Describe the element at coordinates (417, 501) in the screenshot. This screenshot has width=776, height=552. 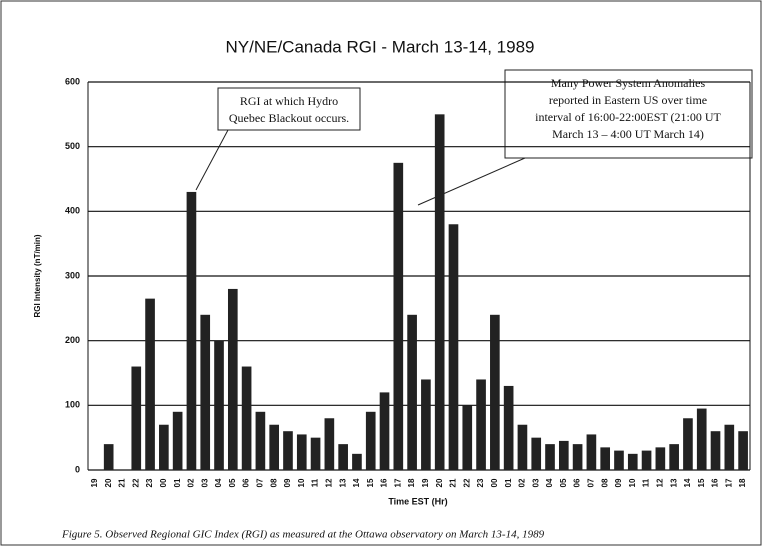
I see `x-axis-label: Time EST (Hr)` at that location.